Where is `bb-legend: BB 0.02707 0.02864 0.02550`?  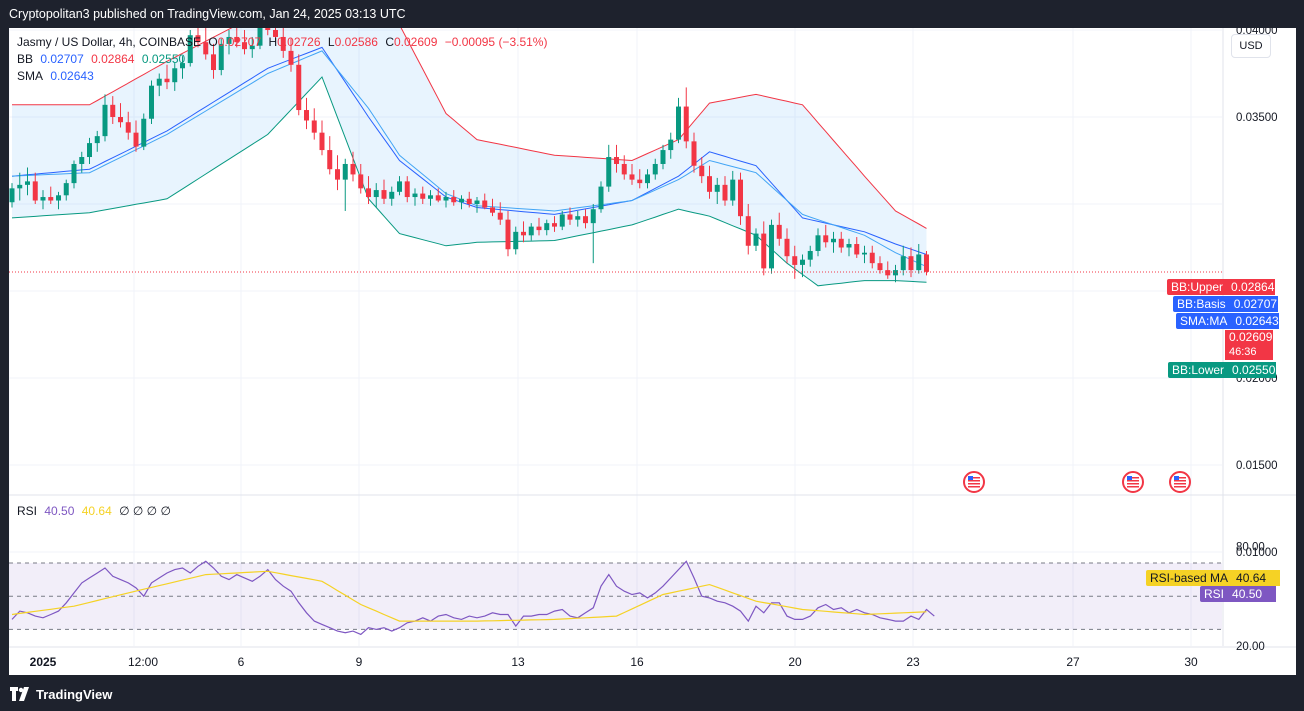 bb-legend: BB 0.02707 0.02864 0.02550 is located at coordinates (103, 59).